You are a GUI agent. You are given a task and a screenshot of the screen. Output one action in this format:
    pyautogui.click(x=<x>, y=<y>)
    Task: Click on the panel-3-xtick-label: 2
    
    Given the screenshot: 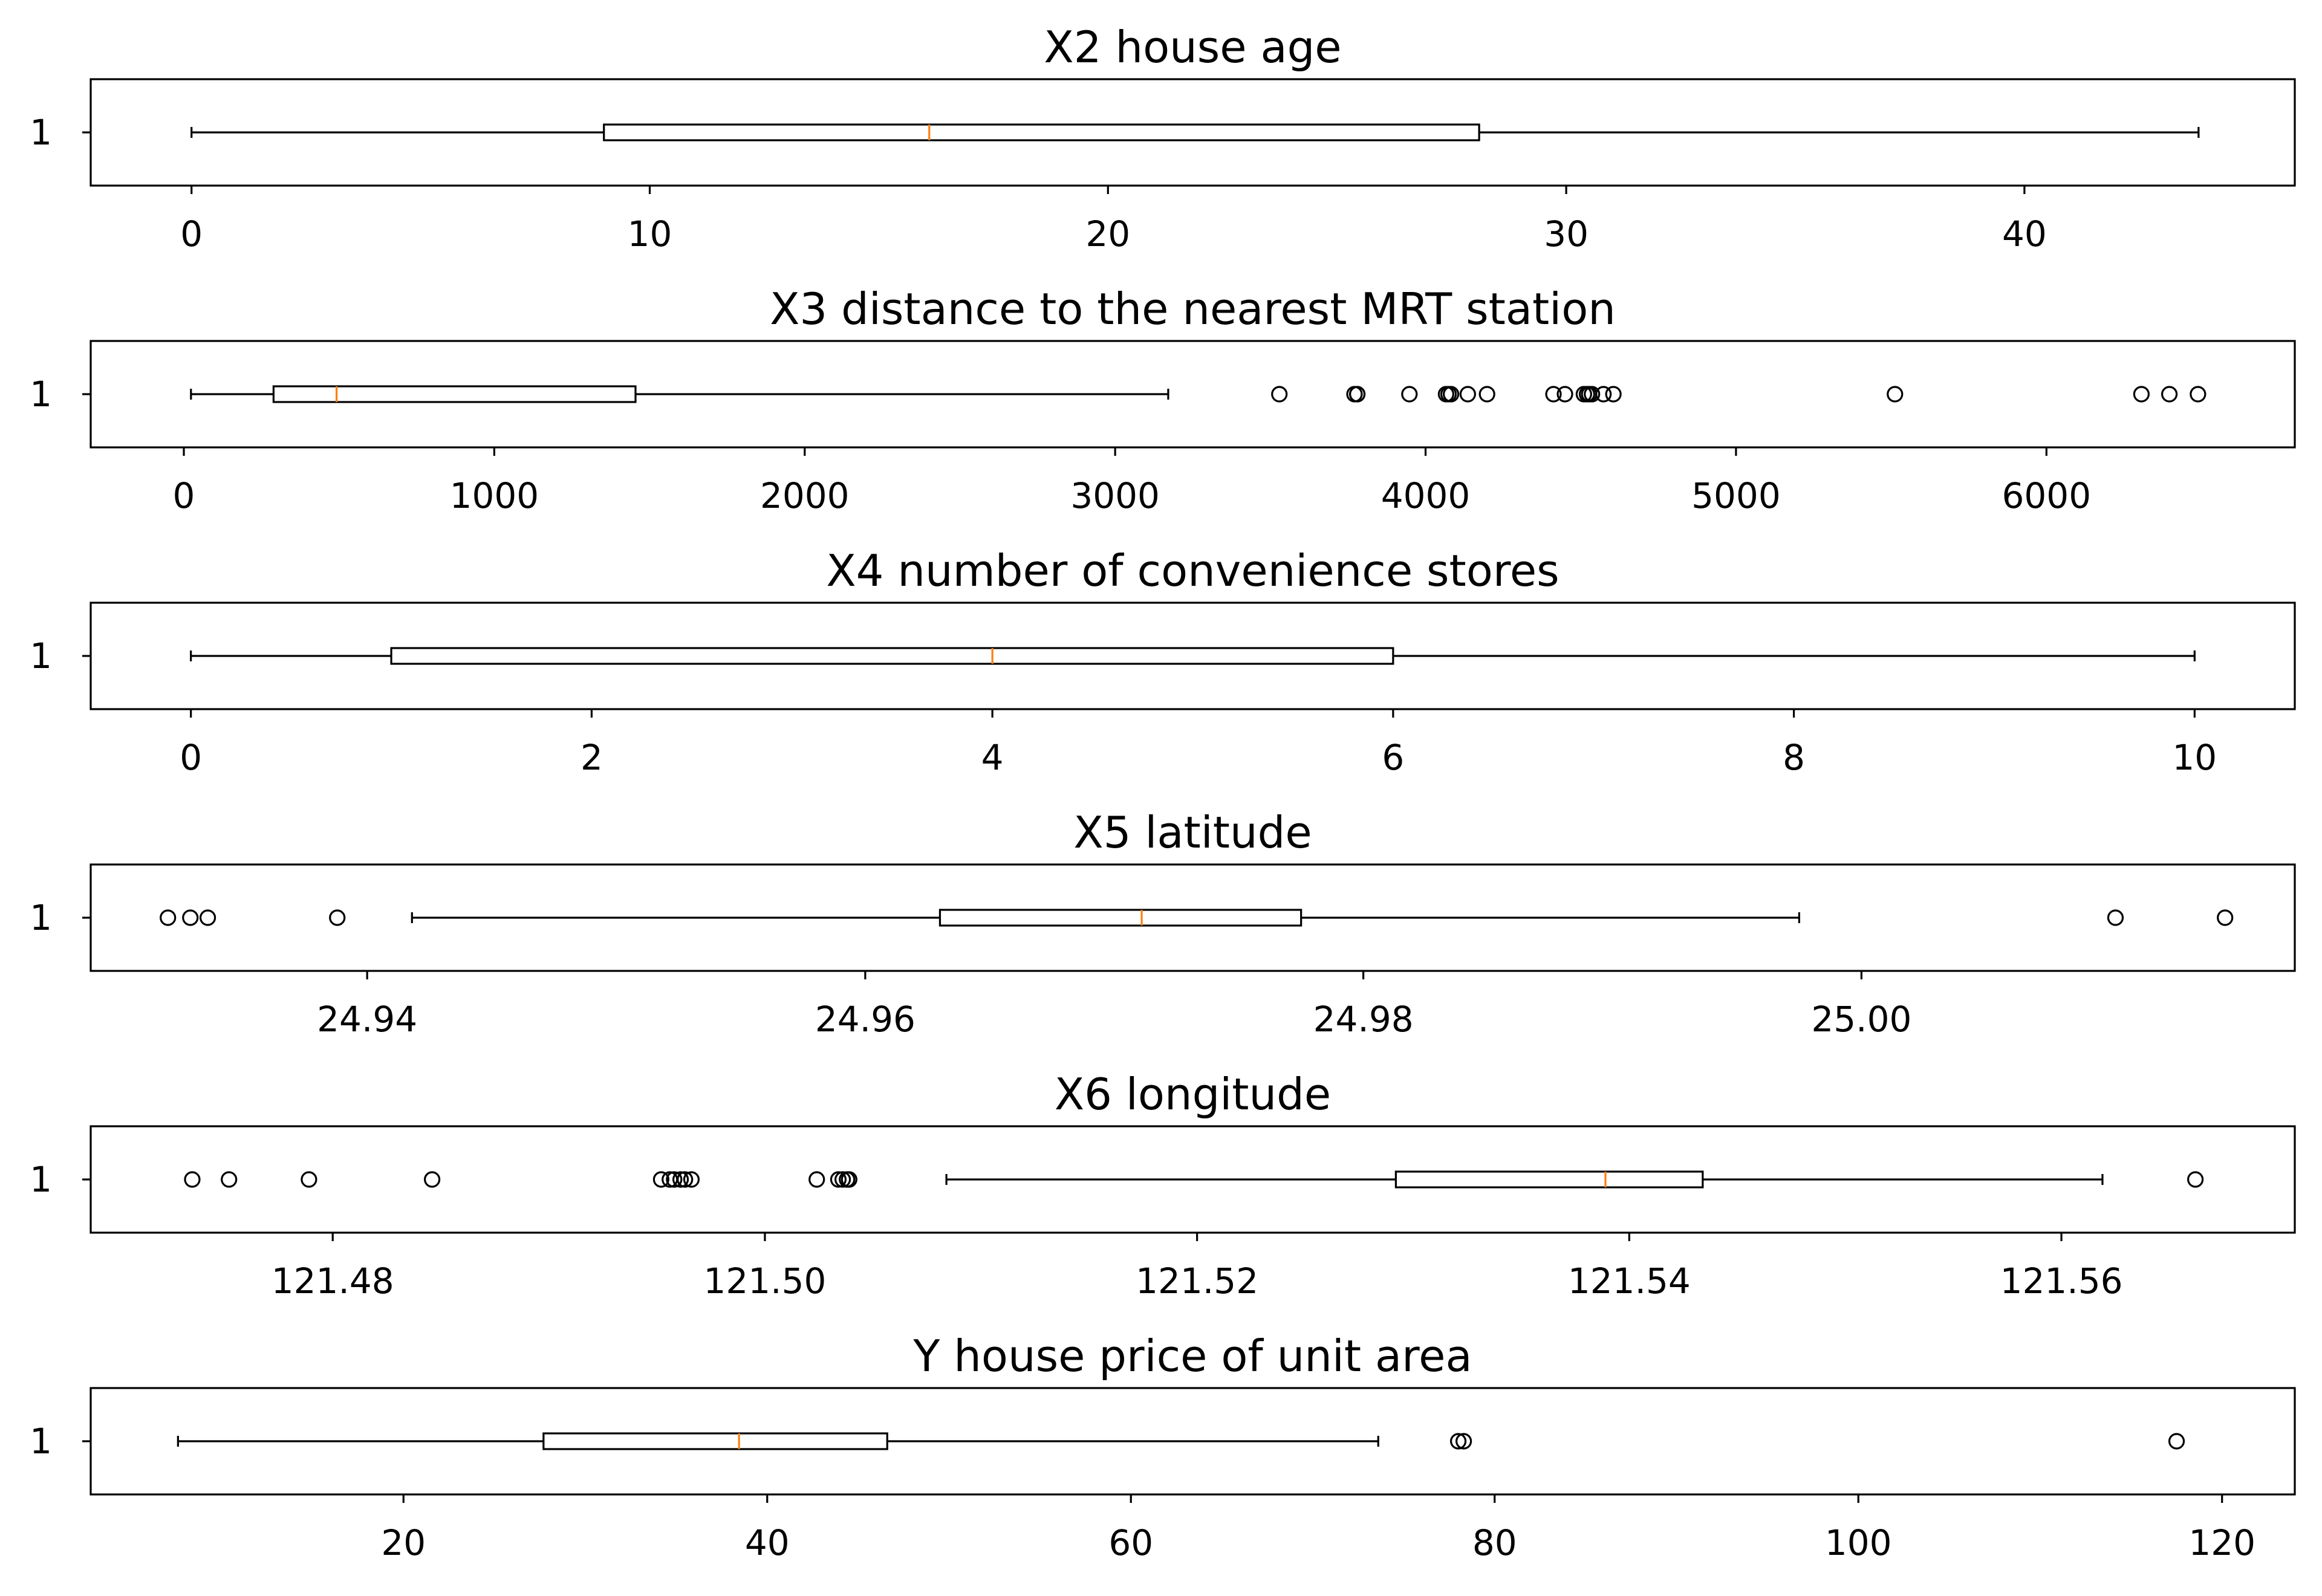 What is the action you would take?
    pyautogui.click(x=591, y=757)
    